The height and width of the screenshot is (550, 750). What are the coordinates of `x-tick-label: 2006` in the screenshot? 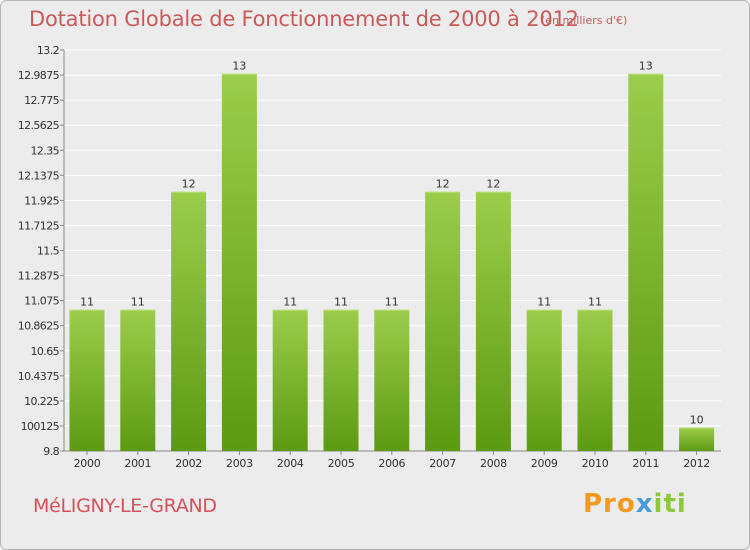 It's located at (391, 463).